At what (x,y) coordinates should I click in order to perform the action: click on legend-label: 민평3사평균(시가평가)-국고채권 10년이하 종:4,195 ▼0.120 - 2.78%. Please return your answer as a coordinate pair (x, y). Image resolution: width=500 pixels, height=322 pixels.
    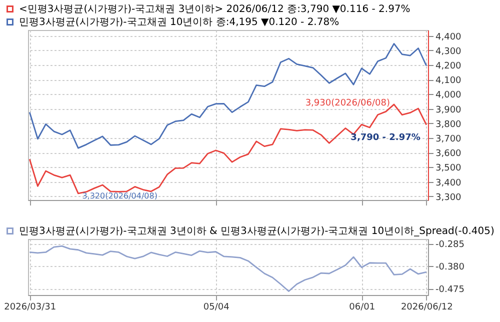
    Looking at the image, I should click on (179, 22).